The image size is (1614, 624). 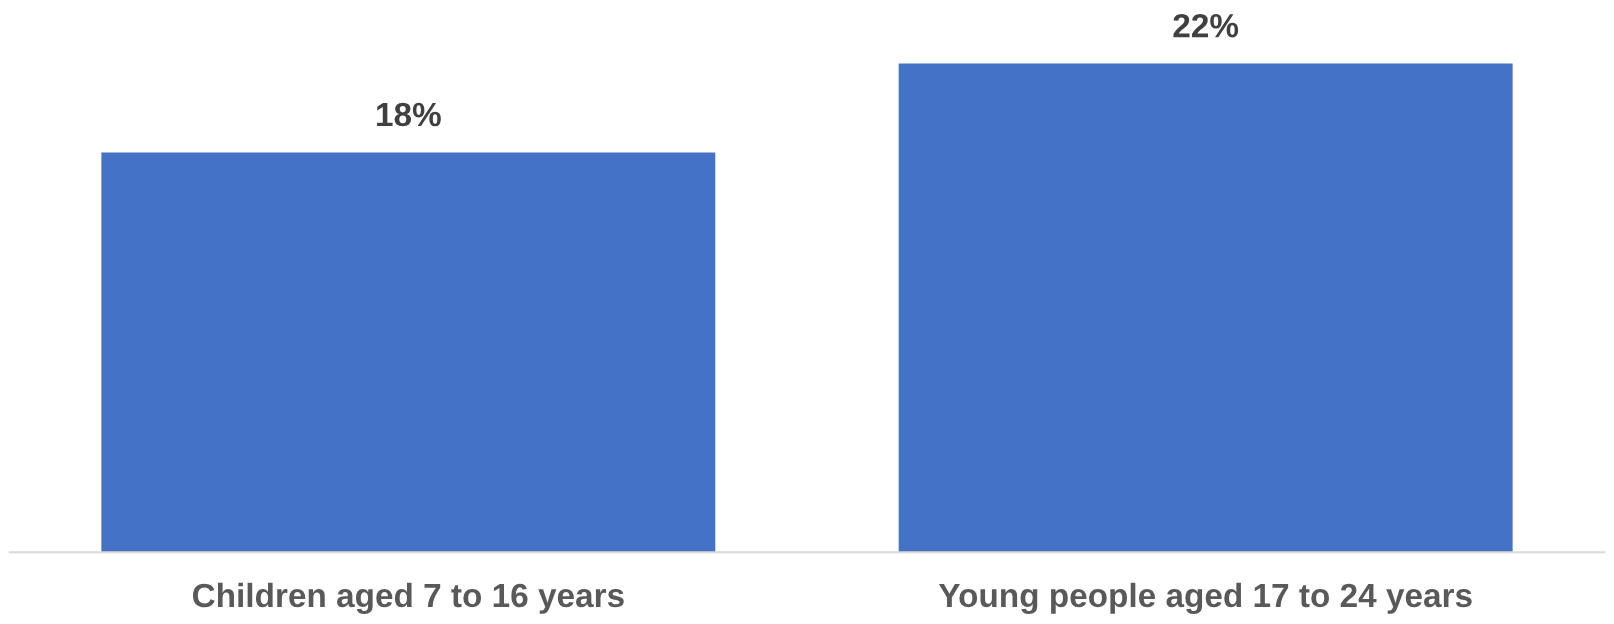 What do you see at coordinates (408, 598) in the screenshot?
I see `x-tick-label: Children aged 7 to 16 years` at bounding box center [408, 598].